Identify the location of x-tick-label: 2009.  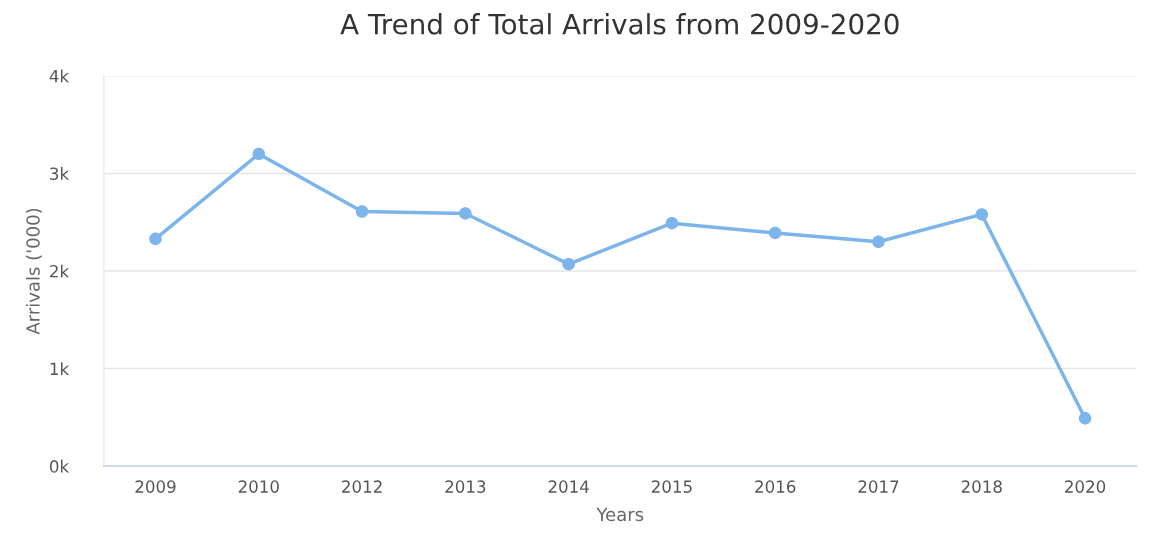
(155, 486).